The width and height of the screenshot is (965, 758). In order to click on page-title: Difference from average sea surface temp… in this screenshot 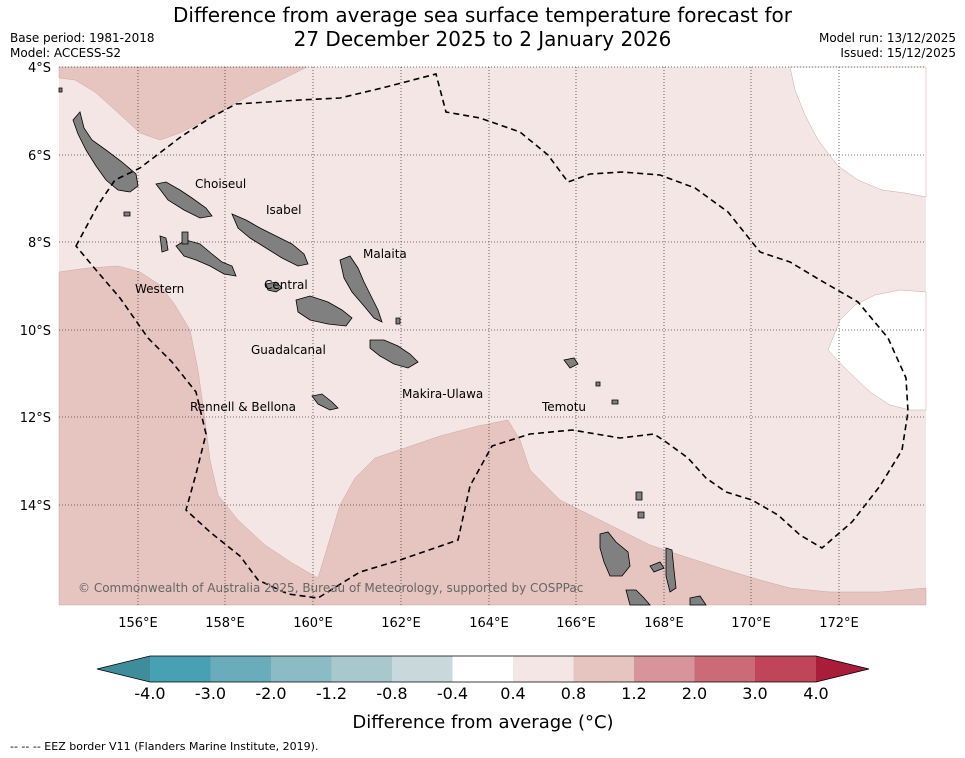, I will do `click(482, 27)`.